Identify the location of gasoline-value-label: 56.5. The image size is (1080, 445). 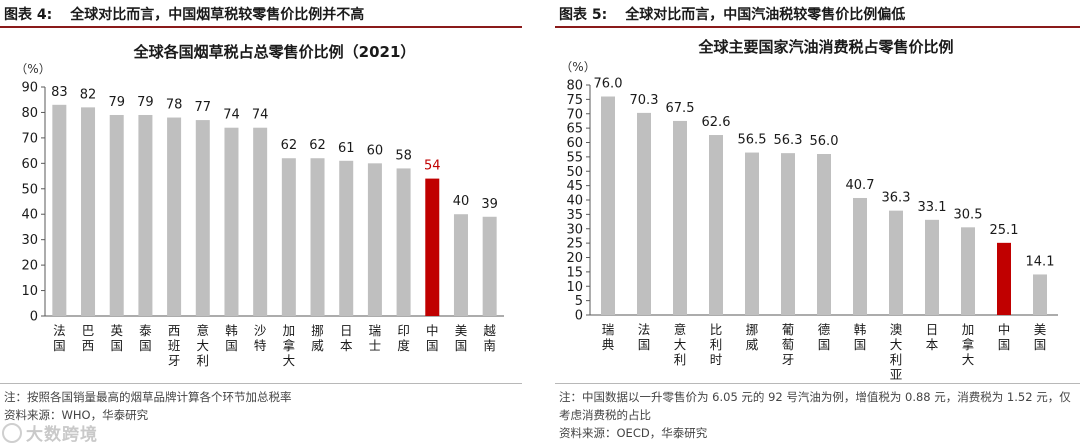
(752, 140).